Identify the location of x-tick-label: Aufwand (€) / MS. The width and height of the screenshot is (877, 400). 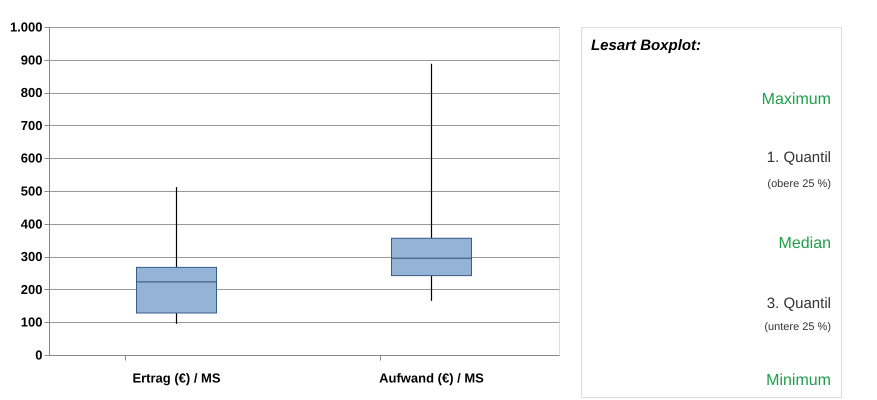
(431, 378).